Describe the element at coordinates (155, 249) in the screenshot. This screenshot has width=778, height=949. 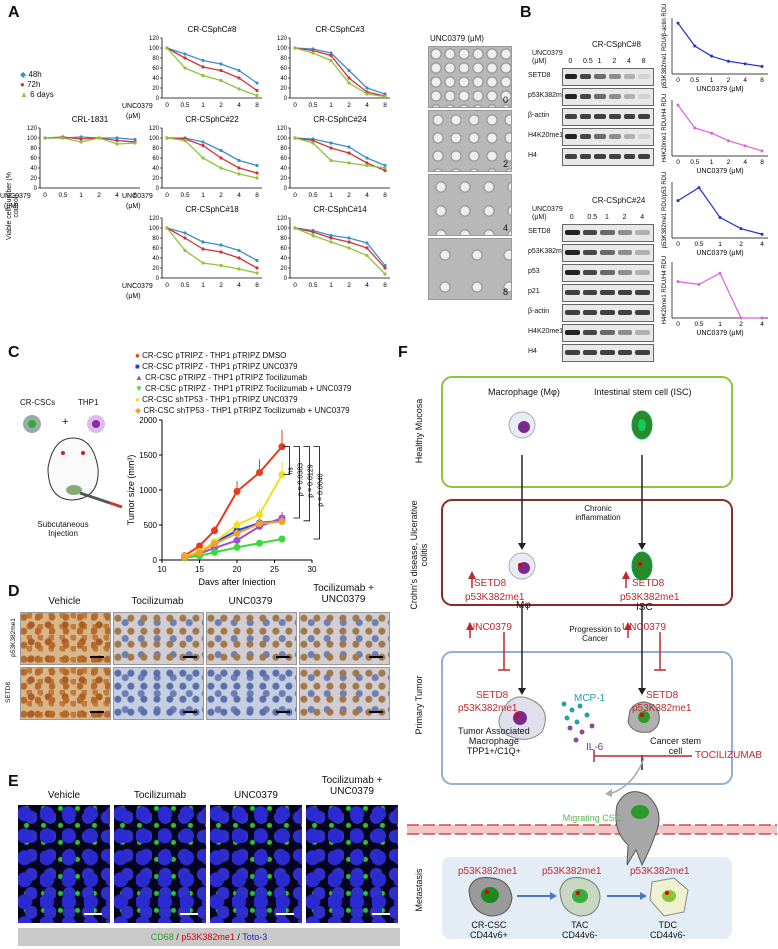
I see `ytick-label-5-3: 60` at that location.